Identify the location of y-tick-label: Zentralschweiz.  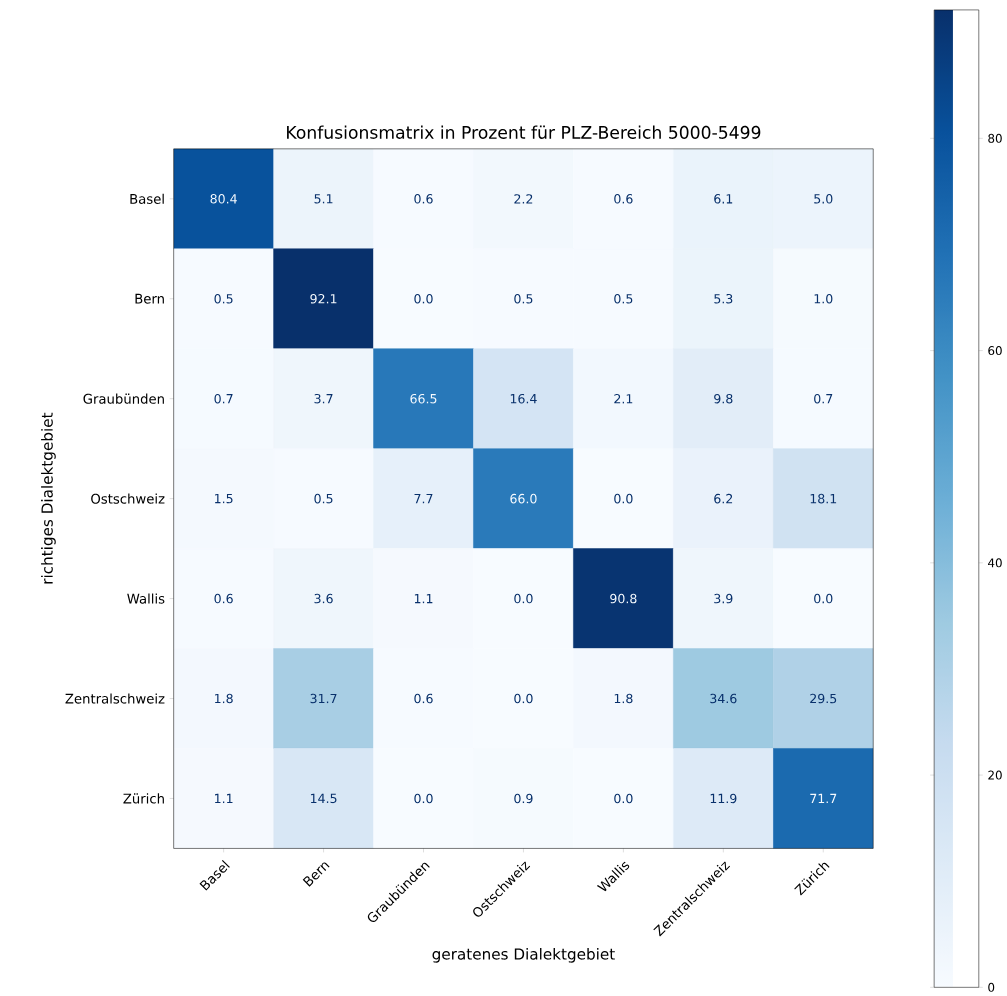
(115, 698).